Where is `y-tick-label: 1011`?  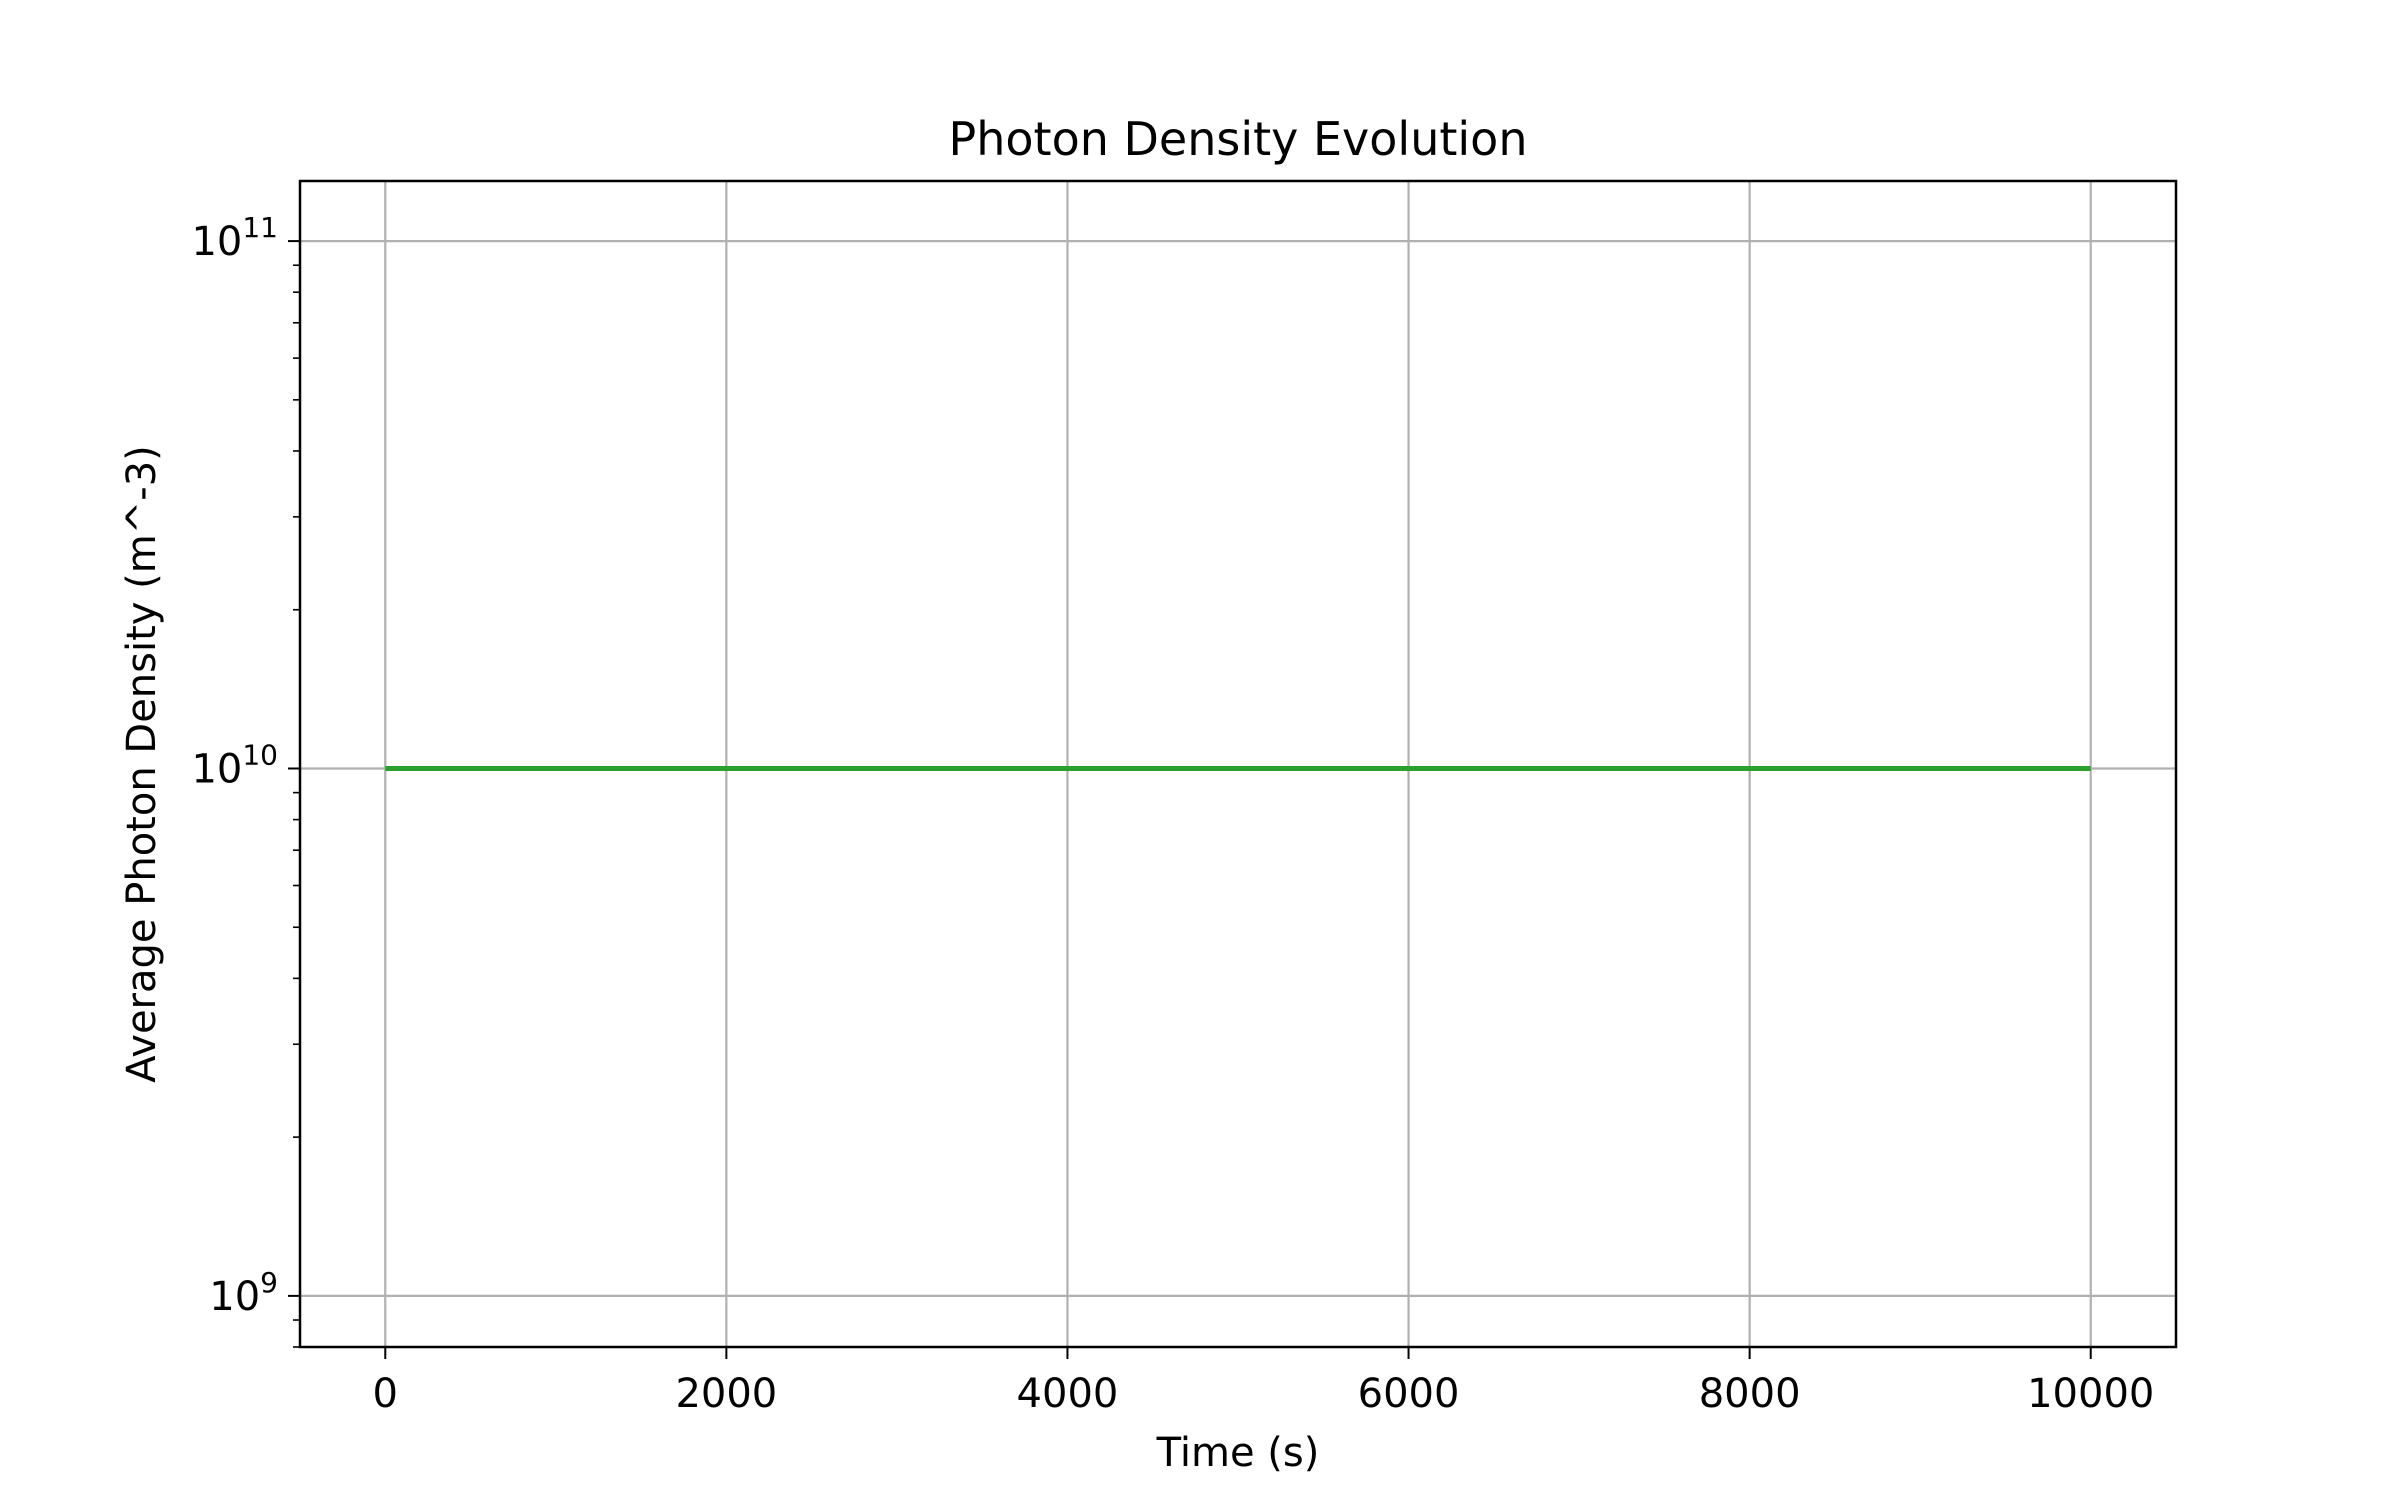
y-tick-label: 1011 is located at coordinates (234, 238).